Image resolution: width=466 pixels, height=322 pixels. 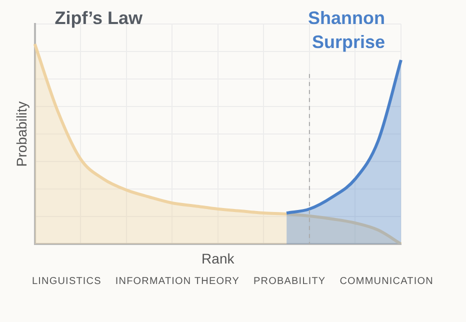 I want to click on text: PROBABILITY, so click(x=290, y=281).